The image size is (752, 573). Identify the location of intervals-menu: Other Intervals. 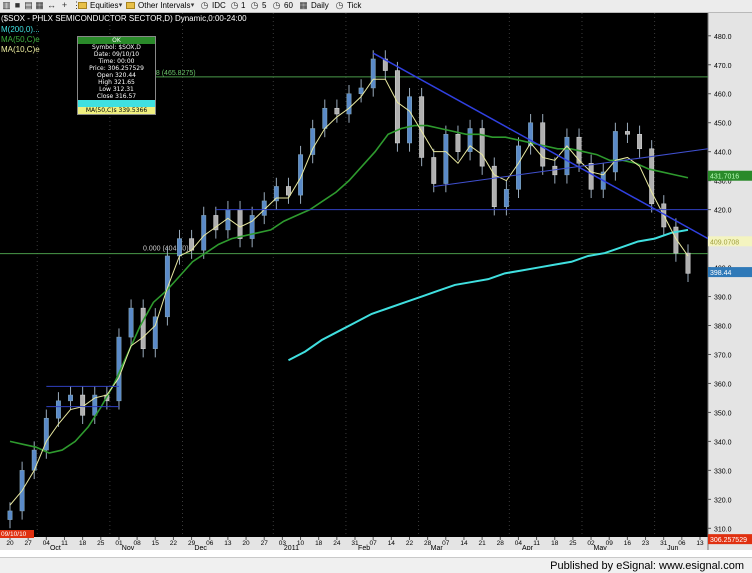
(164, 5).